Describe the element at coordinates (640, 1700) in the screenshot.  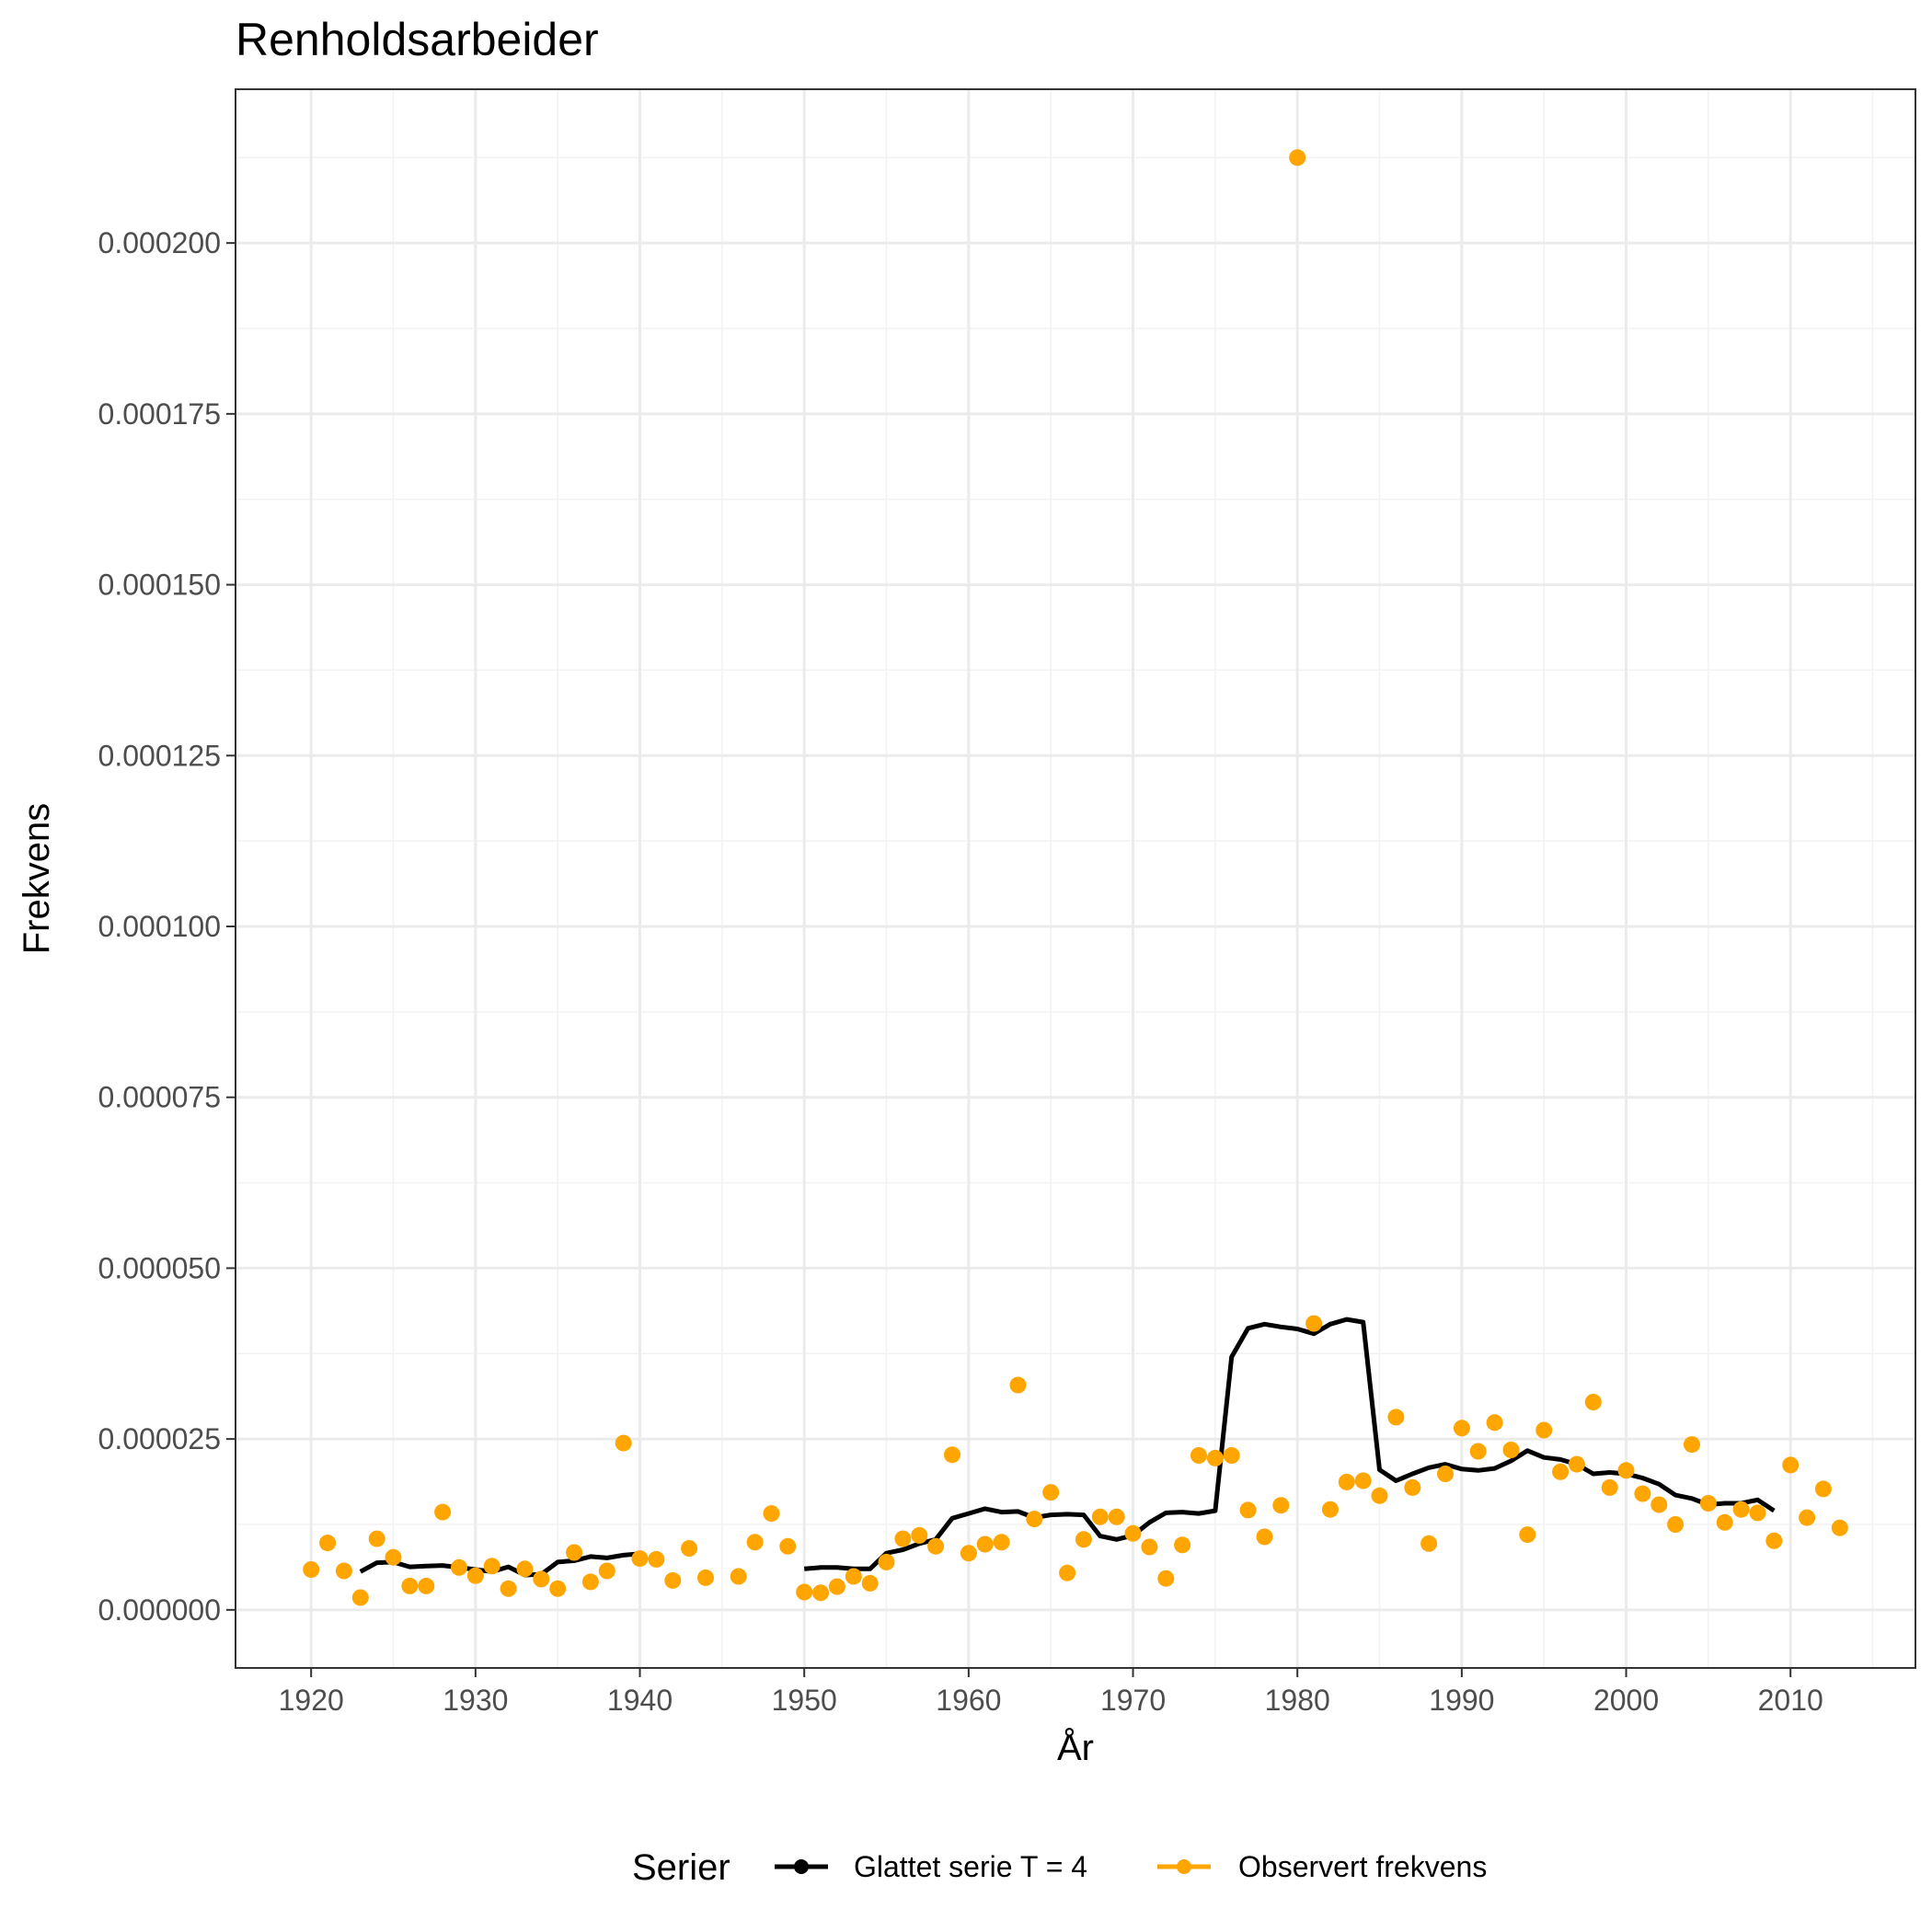
I see `x-tick-label: 1940` at that location.